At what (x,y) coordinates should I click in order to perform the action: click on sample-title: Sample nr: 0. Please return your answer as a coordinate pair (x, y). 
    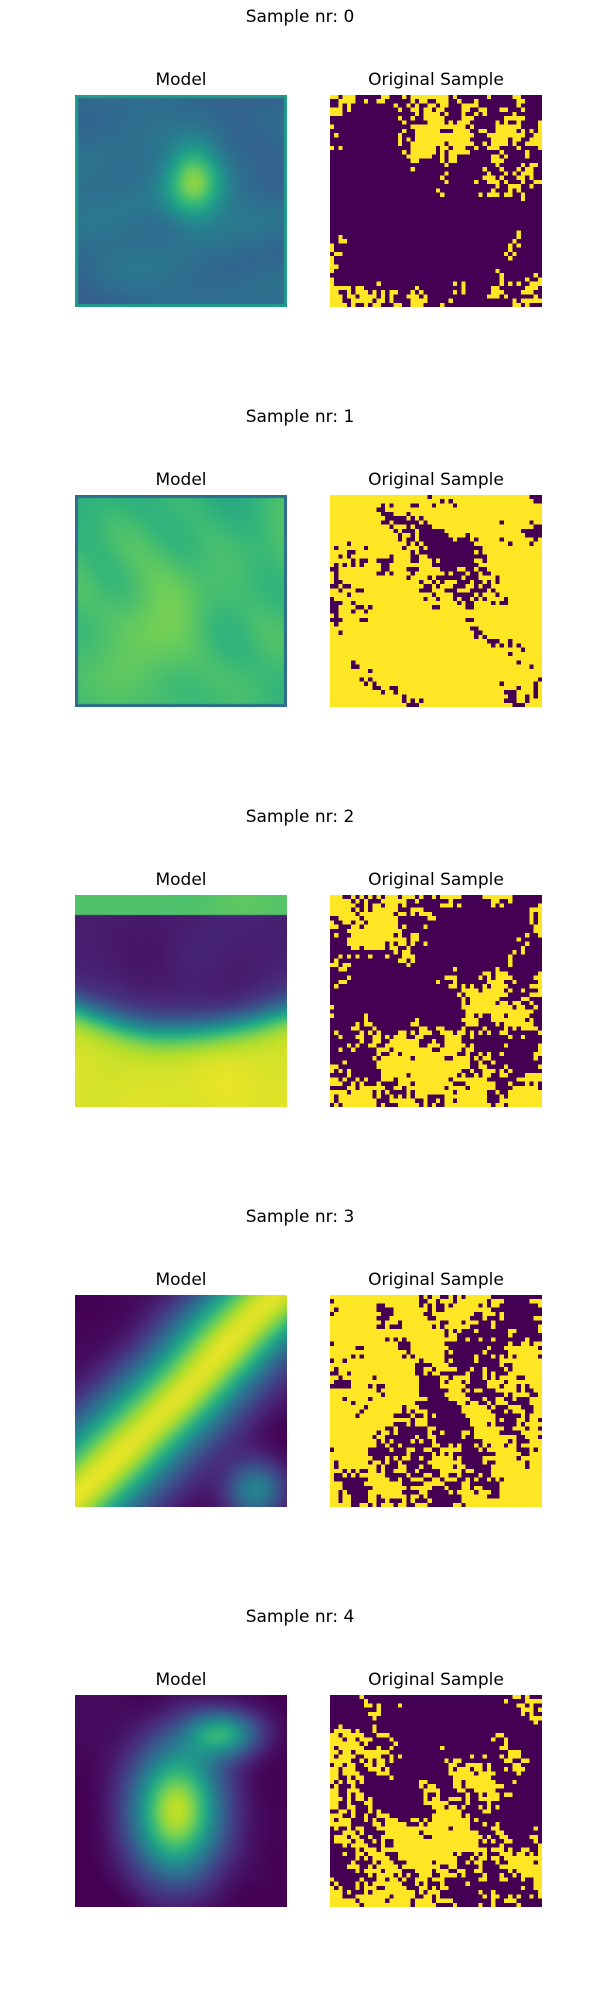
    Looking at the image, I should click on (300, 17).